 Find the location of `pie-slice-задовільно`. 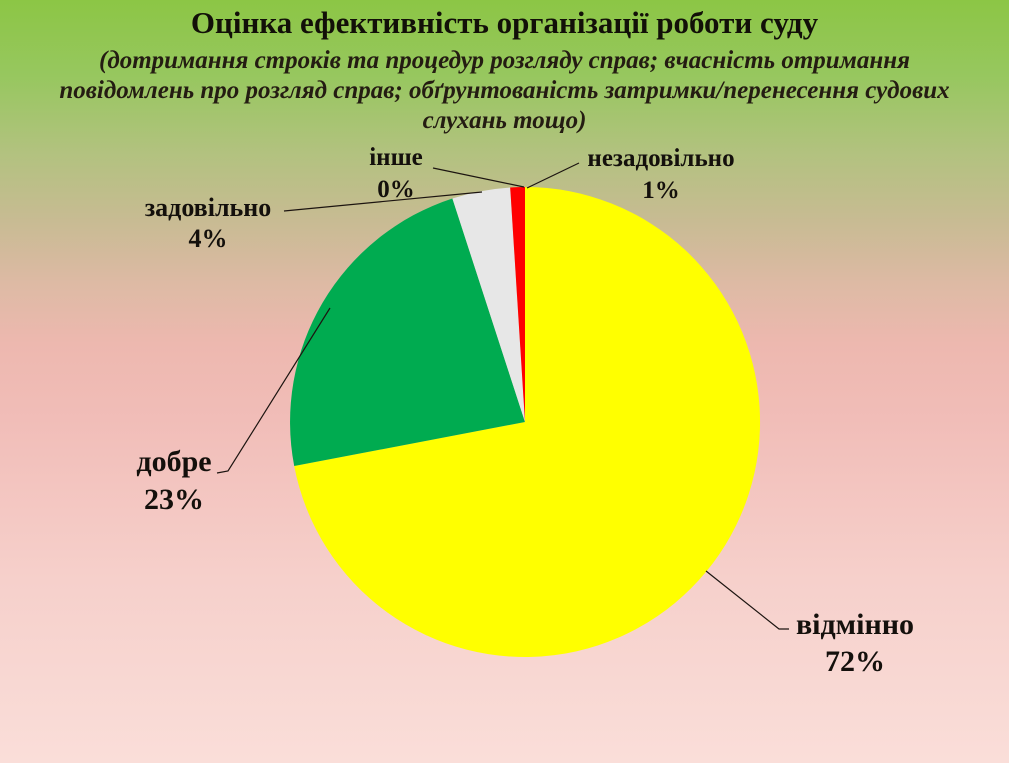

pie-slice-задовільно is located at coordinates (488, 304).